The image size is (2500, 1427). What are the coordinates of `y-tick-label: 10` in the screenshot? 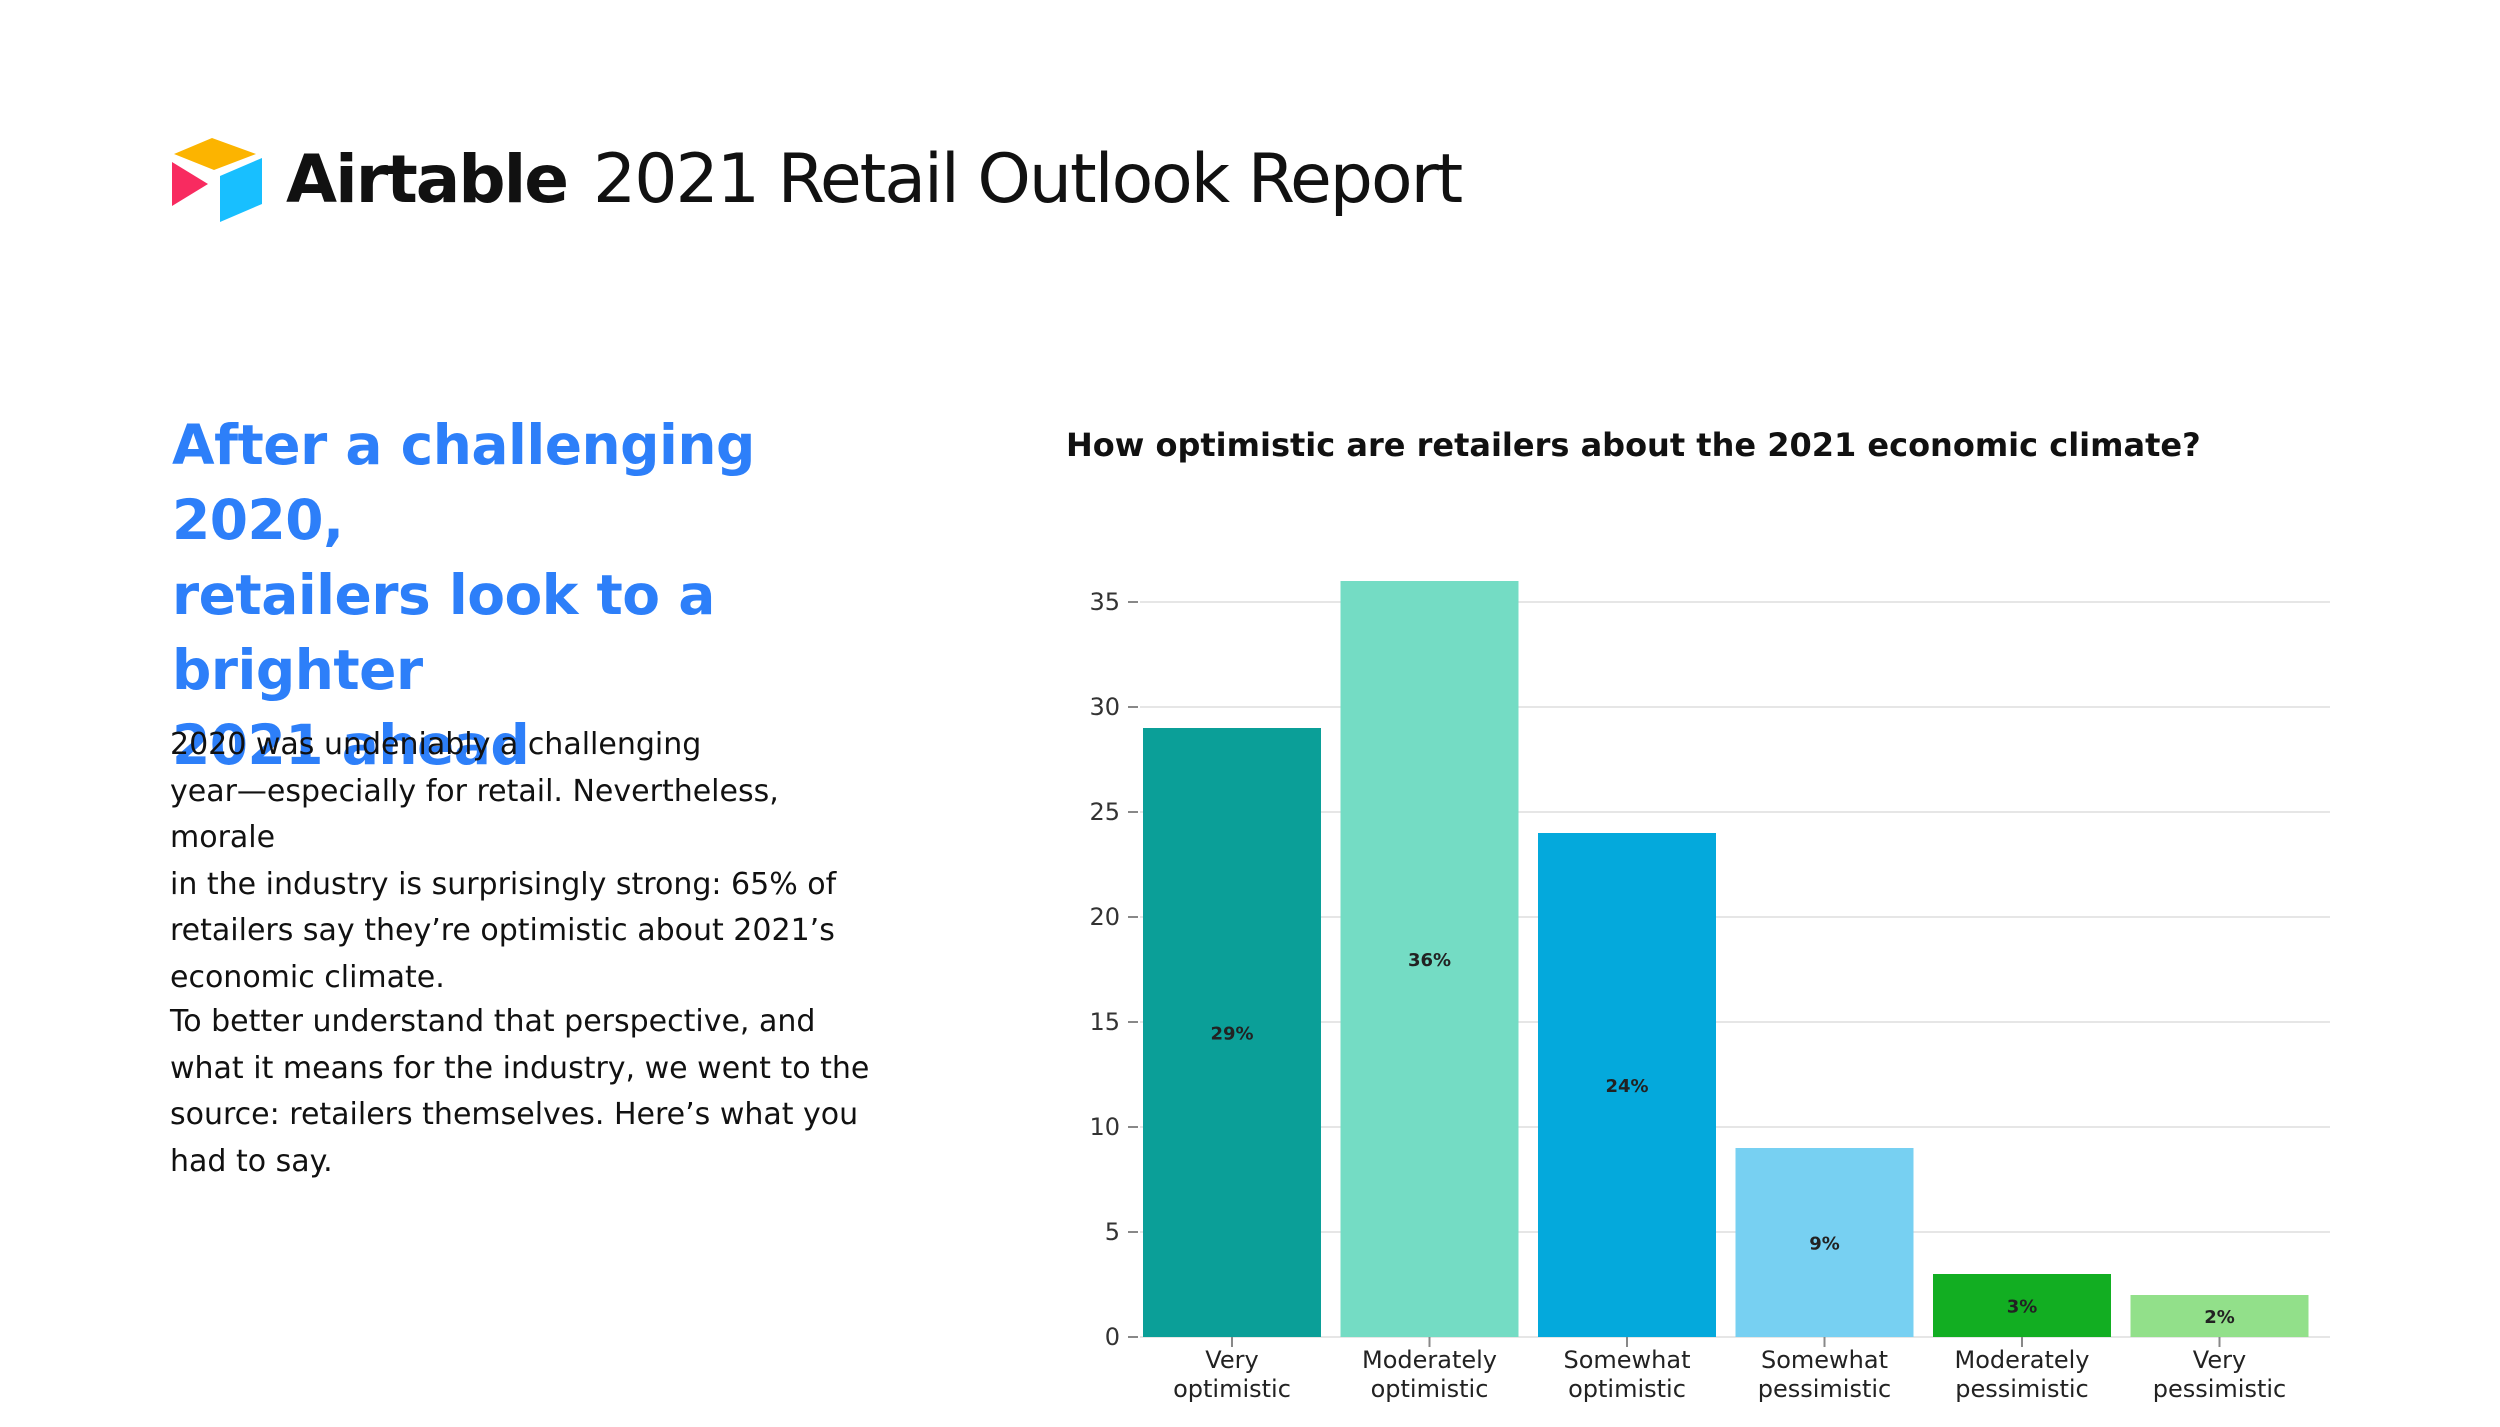 It's located at (1104, 1127).